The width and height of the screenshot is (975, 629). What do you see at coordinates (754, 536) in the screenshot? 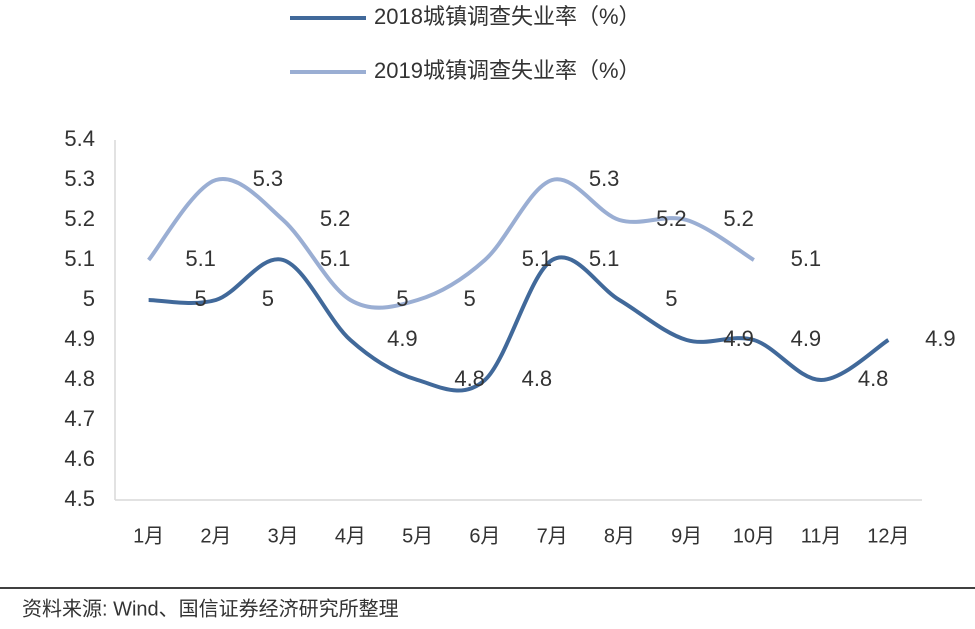
I see `x-tick-label: 10月` at bounding box center [754, 536].